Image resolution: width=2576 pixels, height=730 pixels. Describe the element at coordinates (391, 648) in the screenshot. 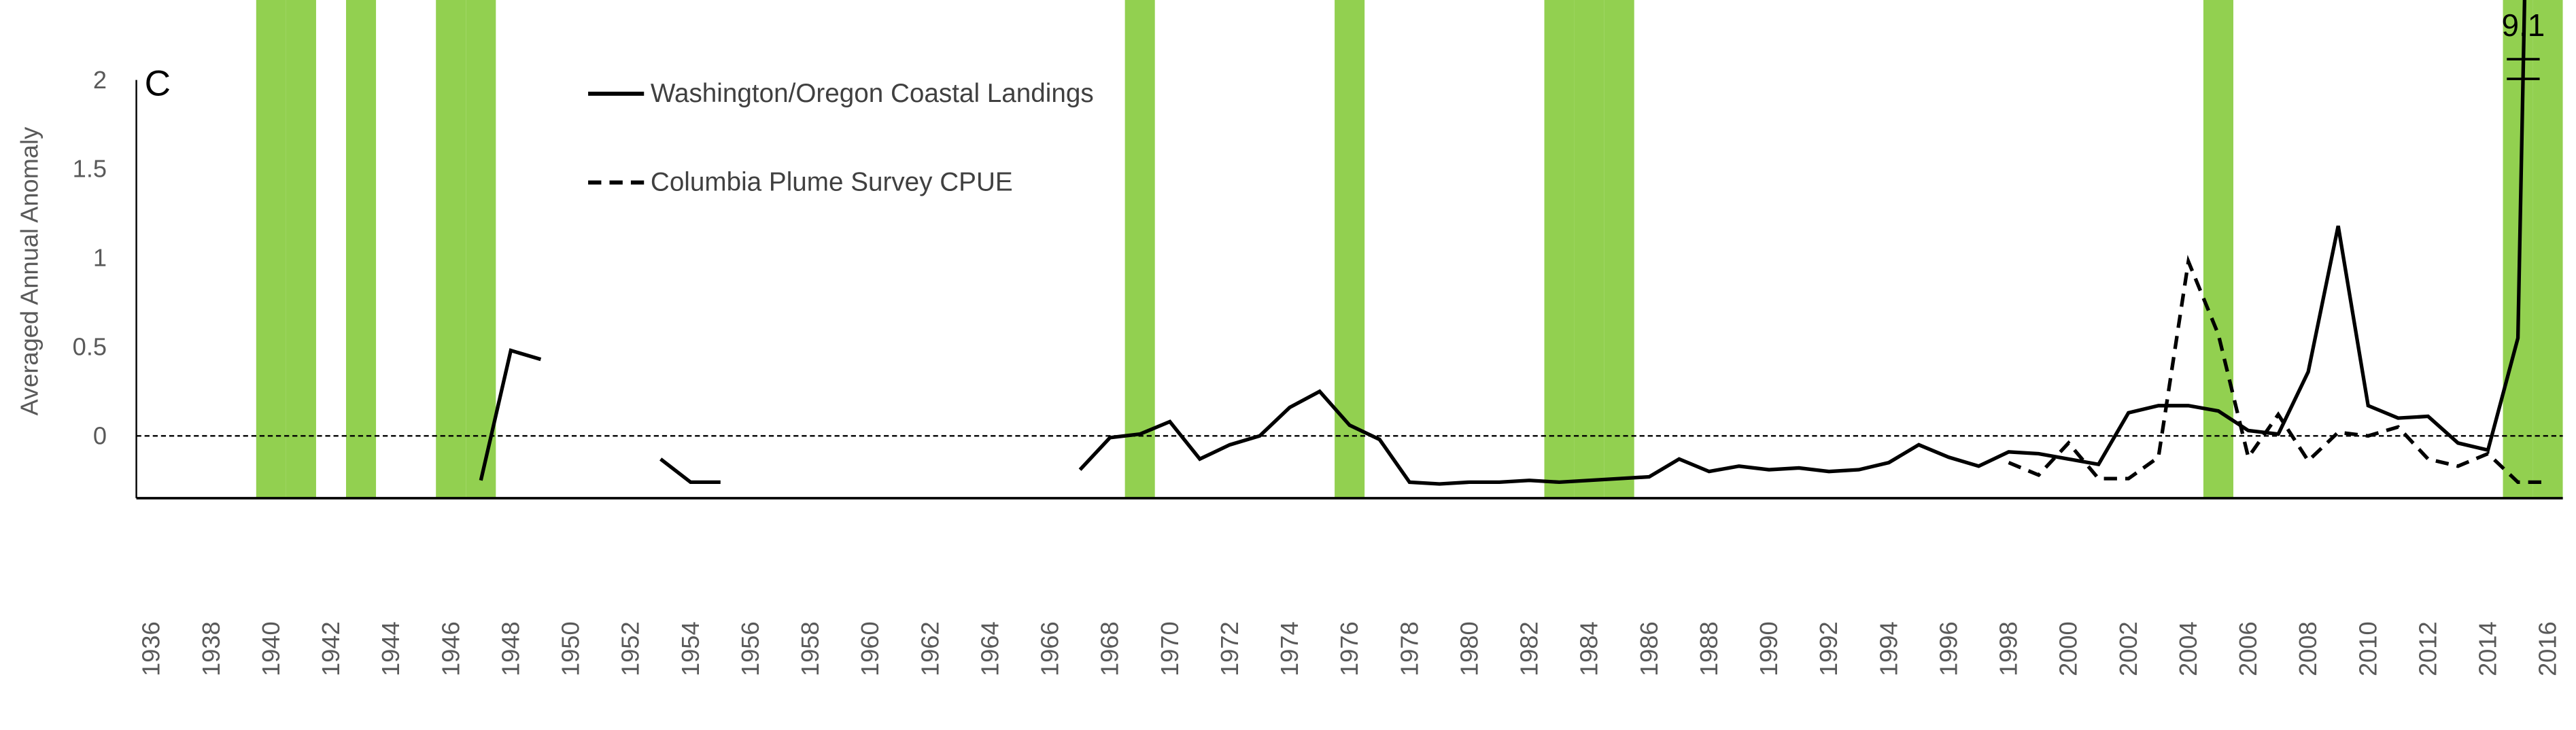

I see `x-tick-label: 1944` at that location.